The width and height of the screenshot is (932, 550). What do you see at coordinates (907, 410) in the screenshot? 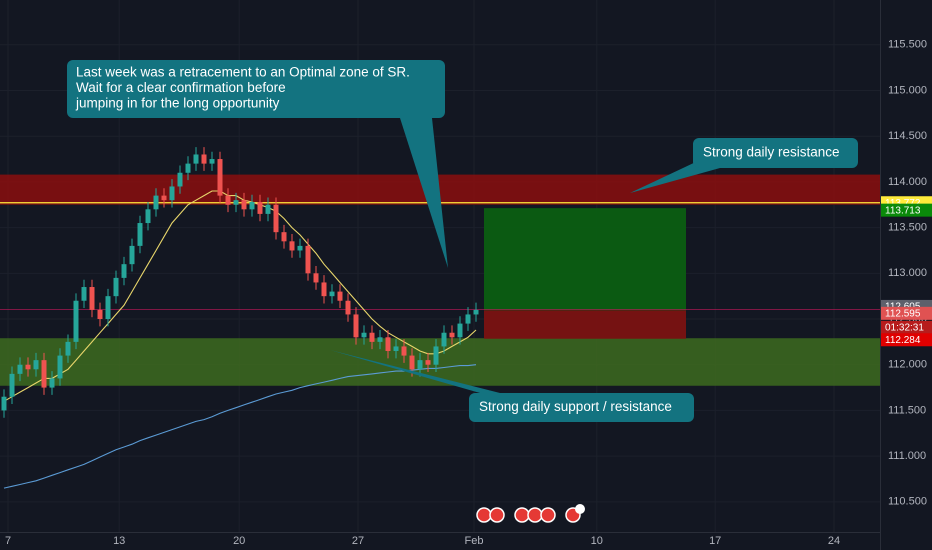
I see `y-tick-label: 111.500` at bounding box center [907, 410].